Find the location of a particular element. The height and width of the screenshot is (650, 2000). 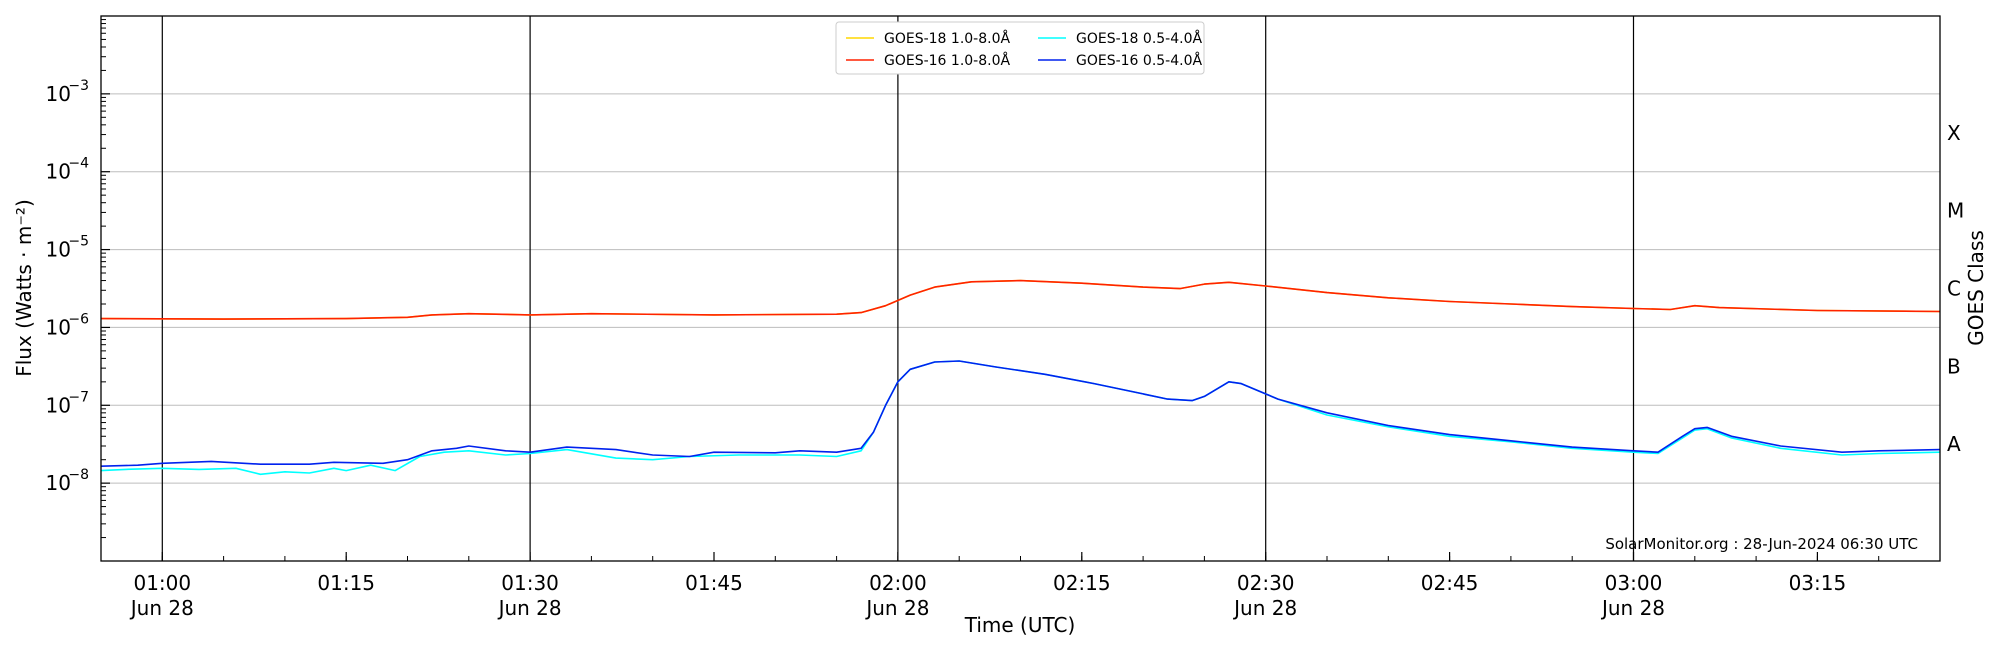

goes-class-label: M is located at coordinates (1955, 211).